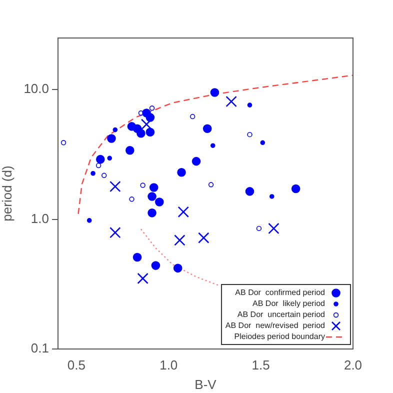 The image size is (393, 393). Describe the element at coordinates (205, 384) in the screenshot. I see `x-axis-title: B-V` at that location.